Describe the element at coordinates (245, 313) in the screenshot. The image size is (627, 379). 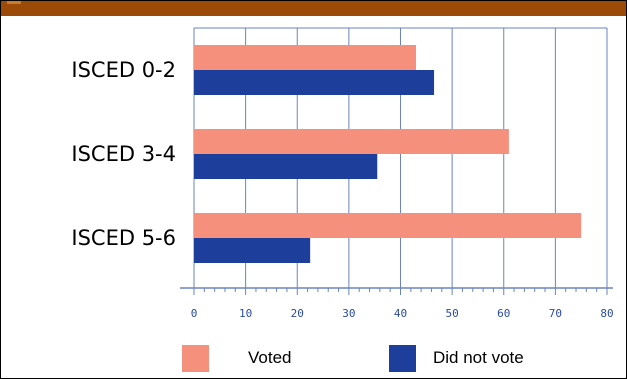
I see `x-tick-label-10: 10` at that location.